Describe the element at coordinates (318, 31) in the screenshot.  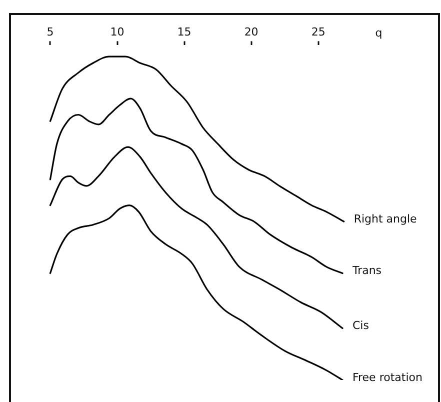
I see `x-tick-label: 25` at that location.